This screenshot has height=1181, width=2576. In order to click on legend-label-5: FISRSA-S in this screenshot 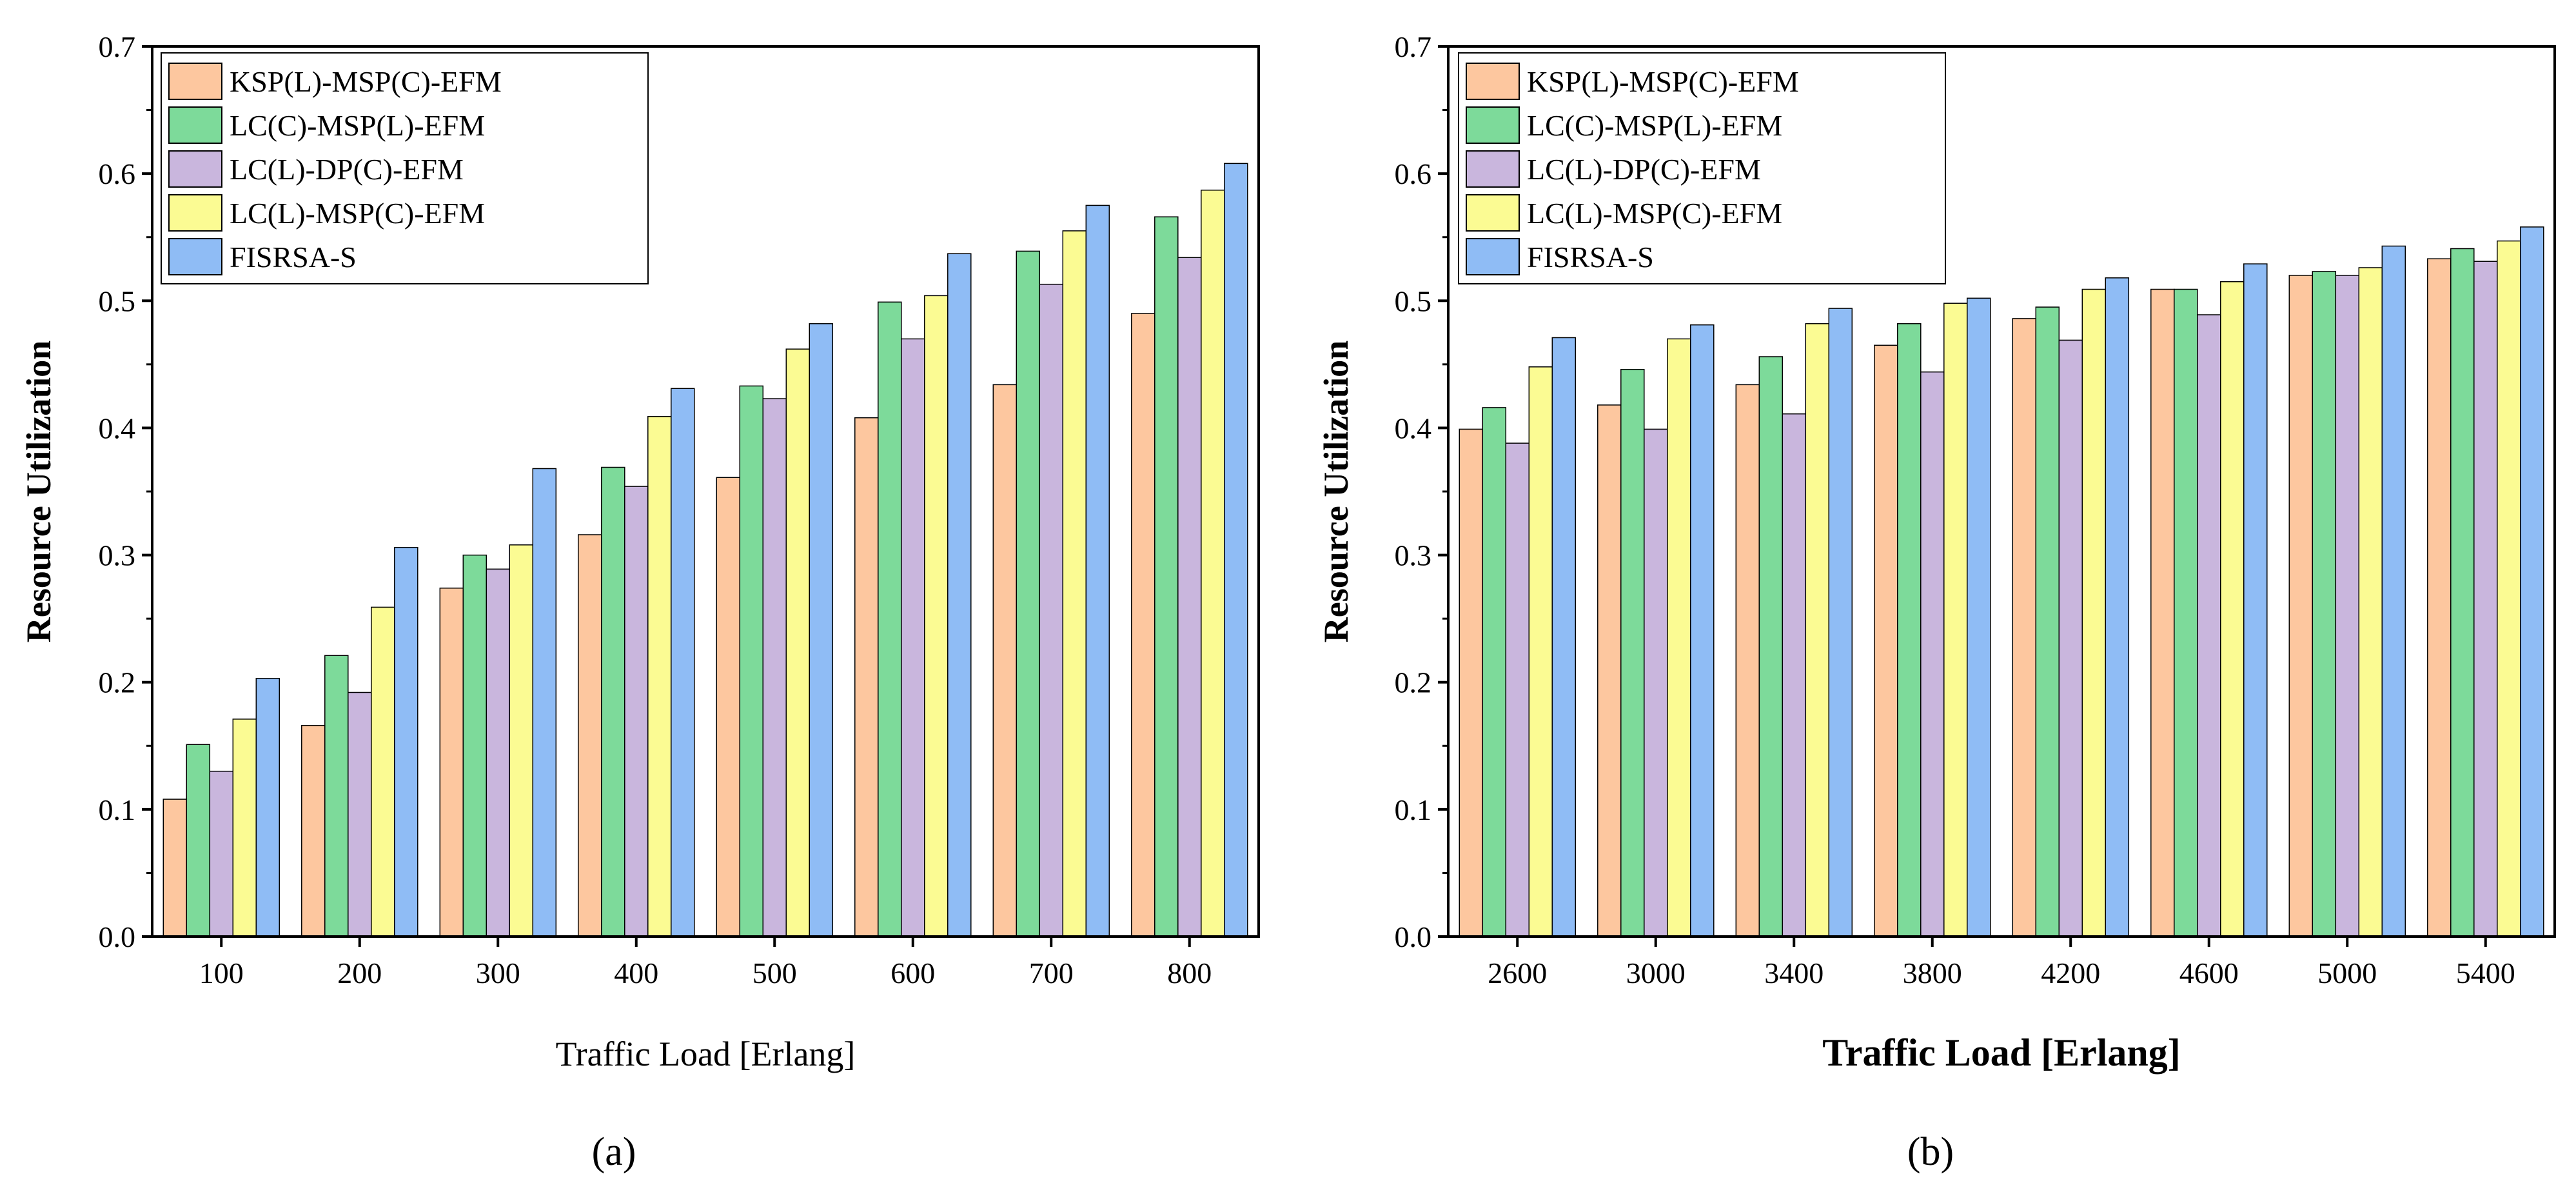, I will do `click(293, 257)`.